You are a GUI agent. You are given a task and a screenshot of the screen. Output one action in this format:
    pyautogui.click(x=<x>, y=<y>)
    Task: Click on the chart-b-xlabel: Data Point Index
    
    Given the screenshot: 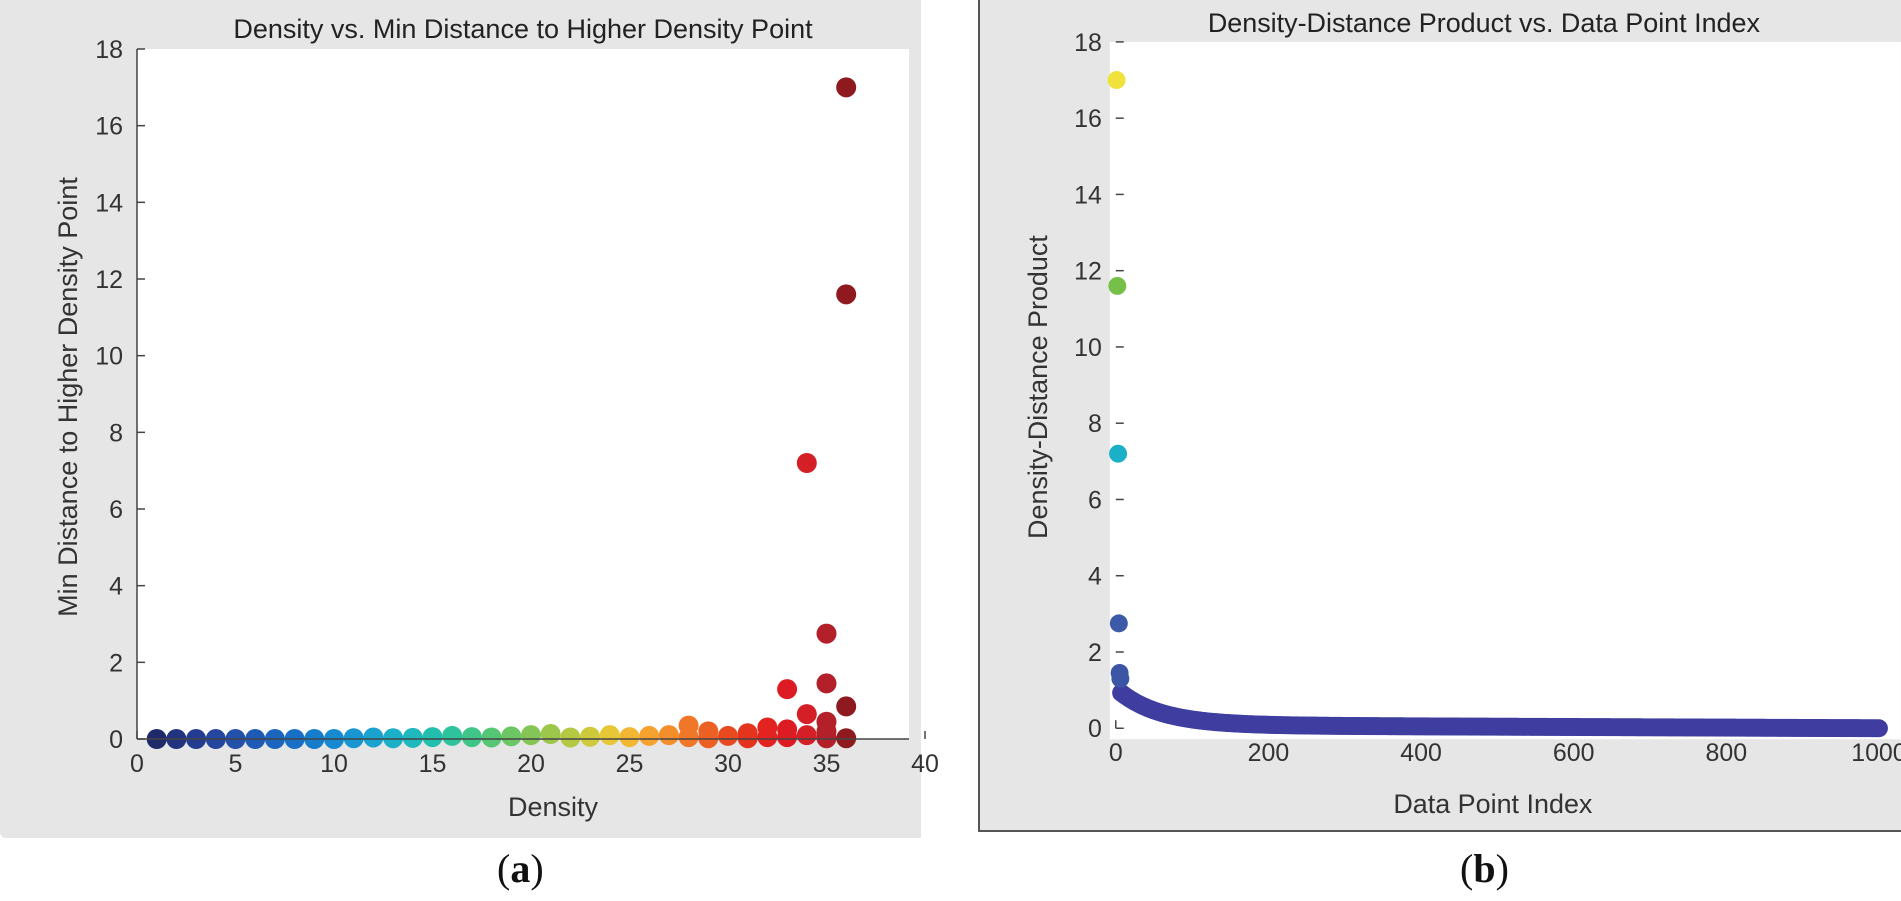 What is the action you would take?
    pyautogui.click(x=1493, y=804)
    